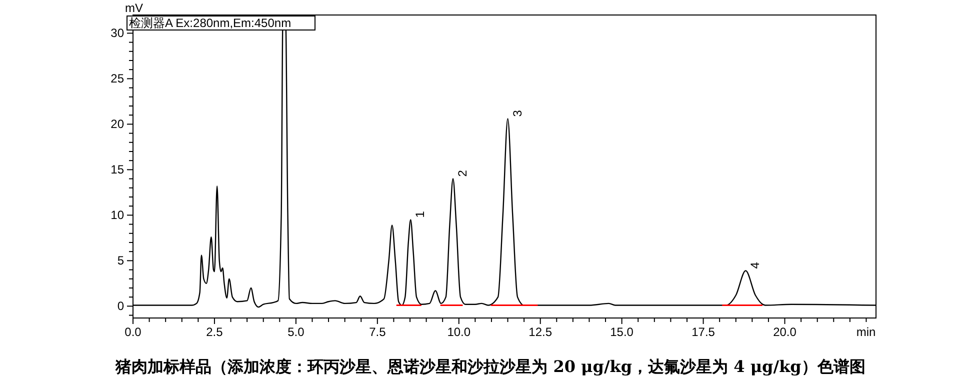  I want to click on x-tick-label: 7.5, so click(377, 332).